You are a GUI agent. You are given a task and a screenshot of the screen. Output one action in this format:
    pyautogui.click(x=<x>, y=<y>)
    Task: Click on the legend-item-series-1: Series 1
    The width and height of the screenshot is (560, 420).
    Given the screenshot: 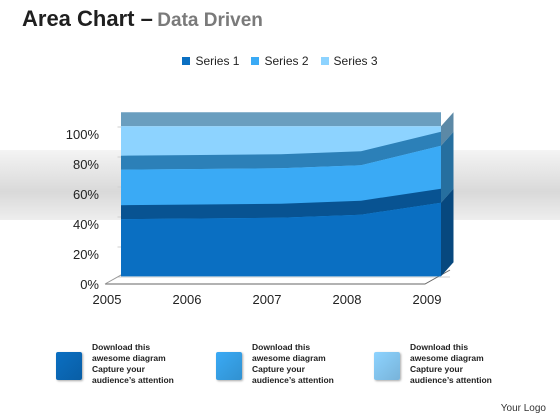 What is the action you would take?
    pyautogui.click(x=210, y=61)
    